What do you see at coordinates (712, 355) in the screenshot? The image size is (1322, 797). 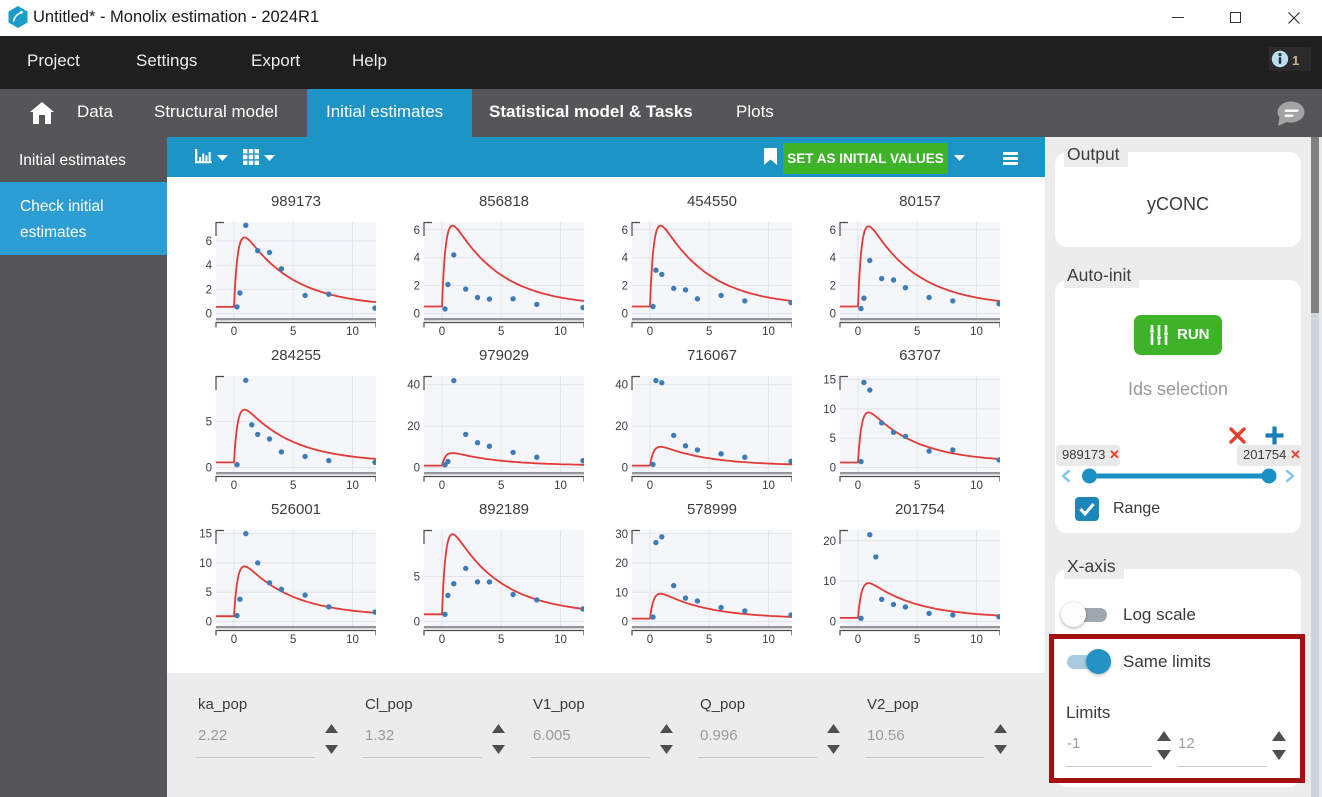 I see `svg-text: 716067` at bounding box center [712, 355].